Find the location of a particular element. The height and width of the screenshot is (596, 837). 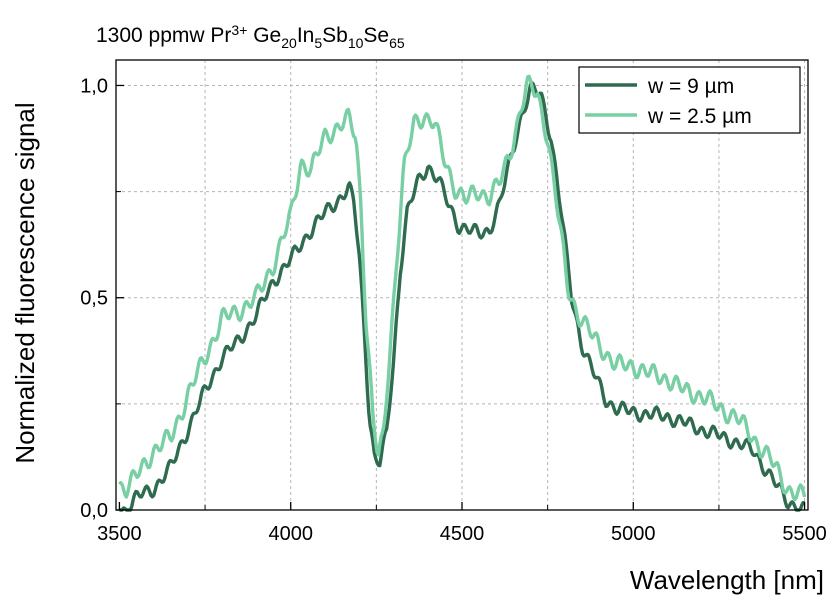

x-axis-label: Wavelength [nm] is located at coordinates (727, 580).